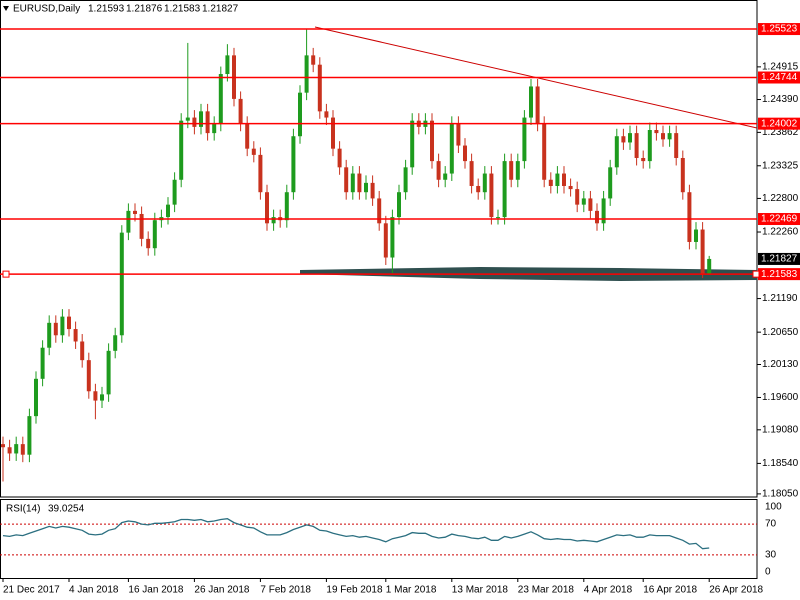  What do you see at coordinates (23, 509) in the screenshot?
I see `rsi-label: RSI(14)` at bounding box center [23, 509].